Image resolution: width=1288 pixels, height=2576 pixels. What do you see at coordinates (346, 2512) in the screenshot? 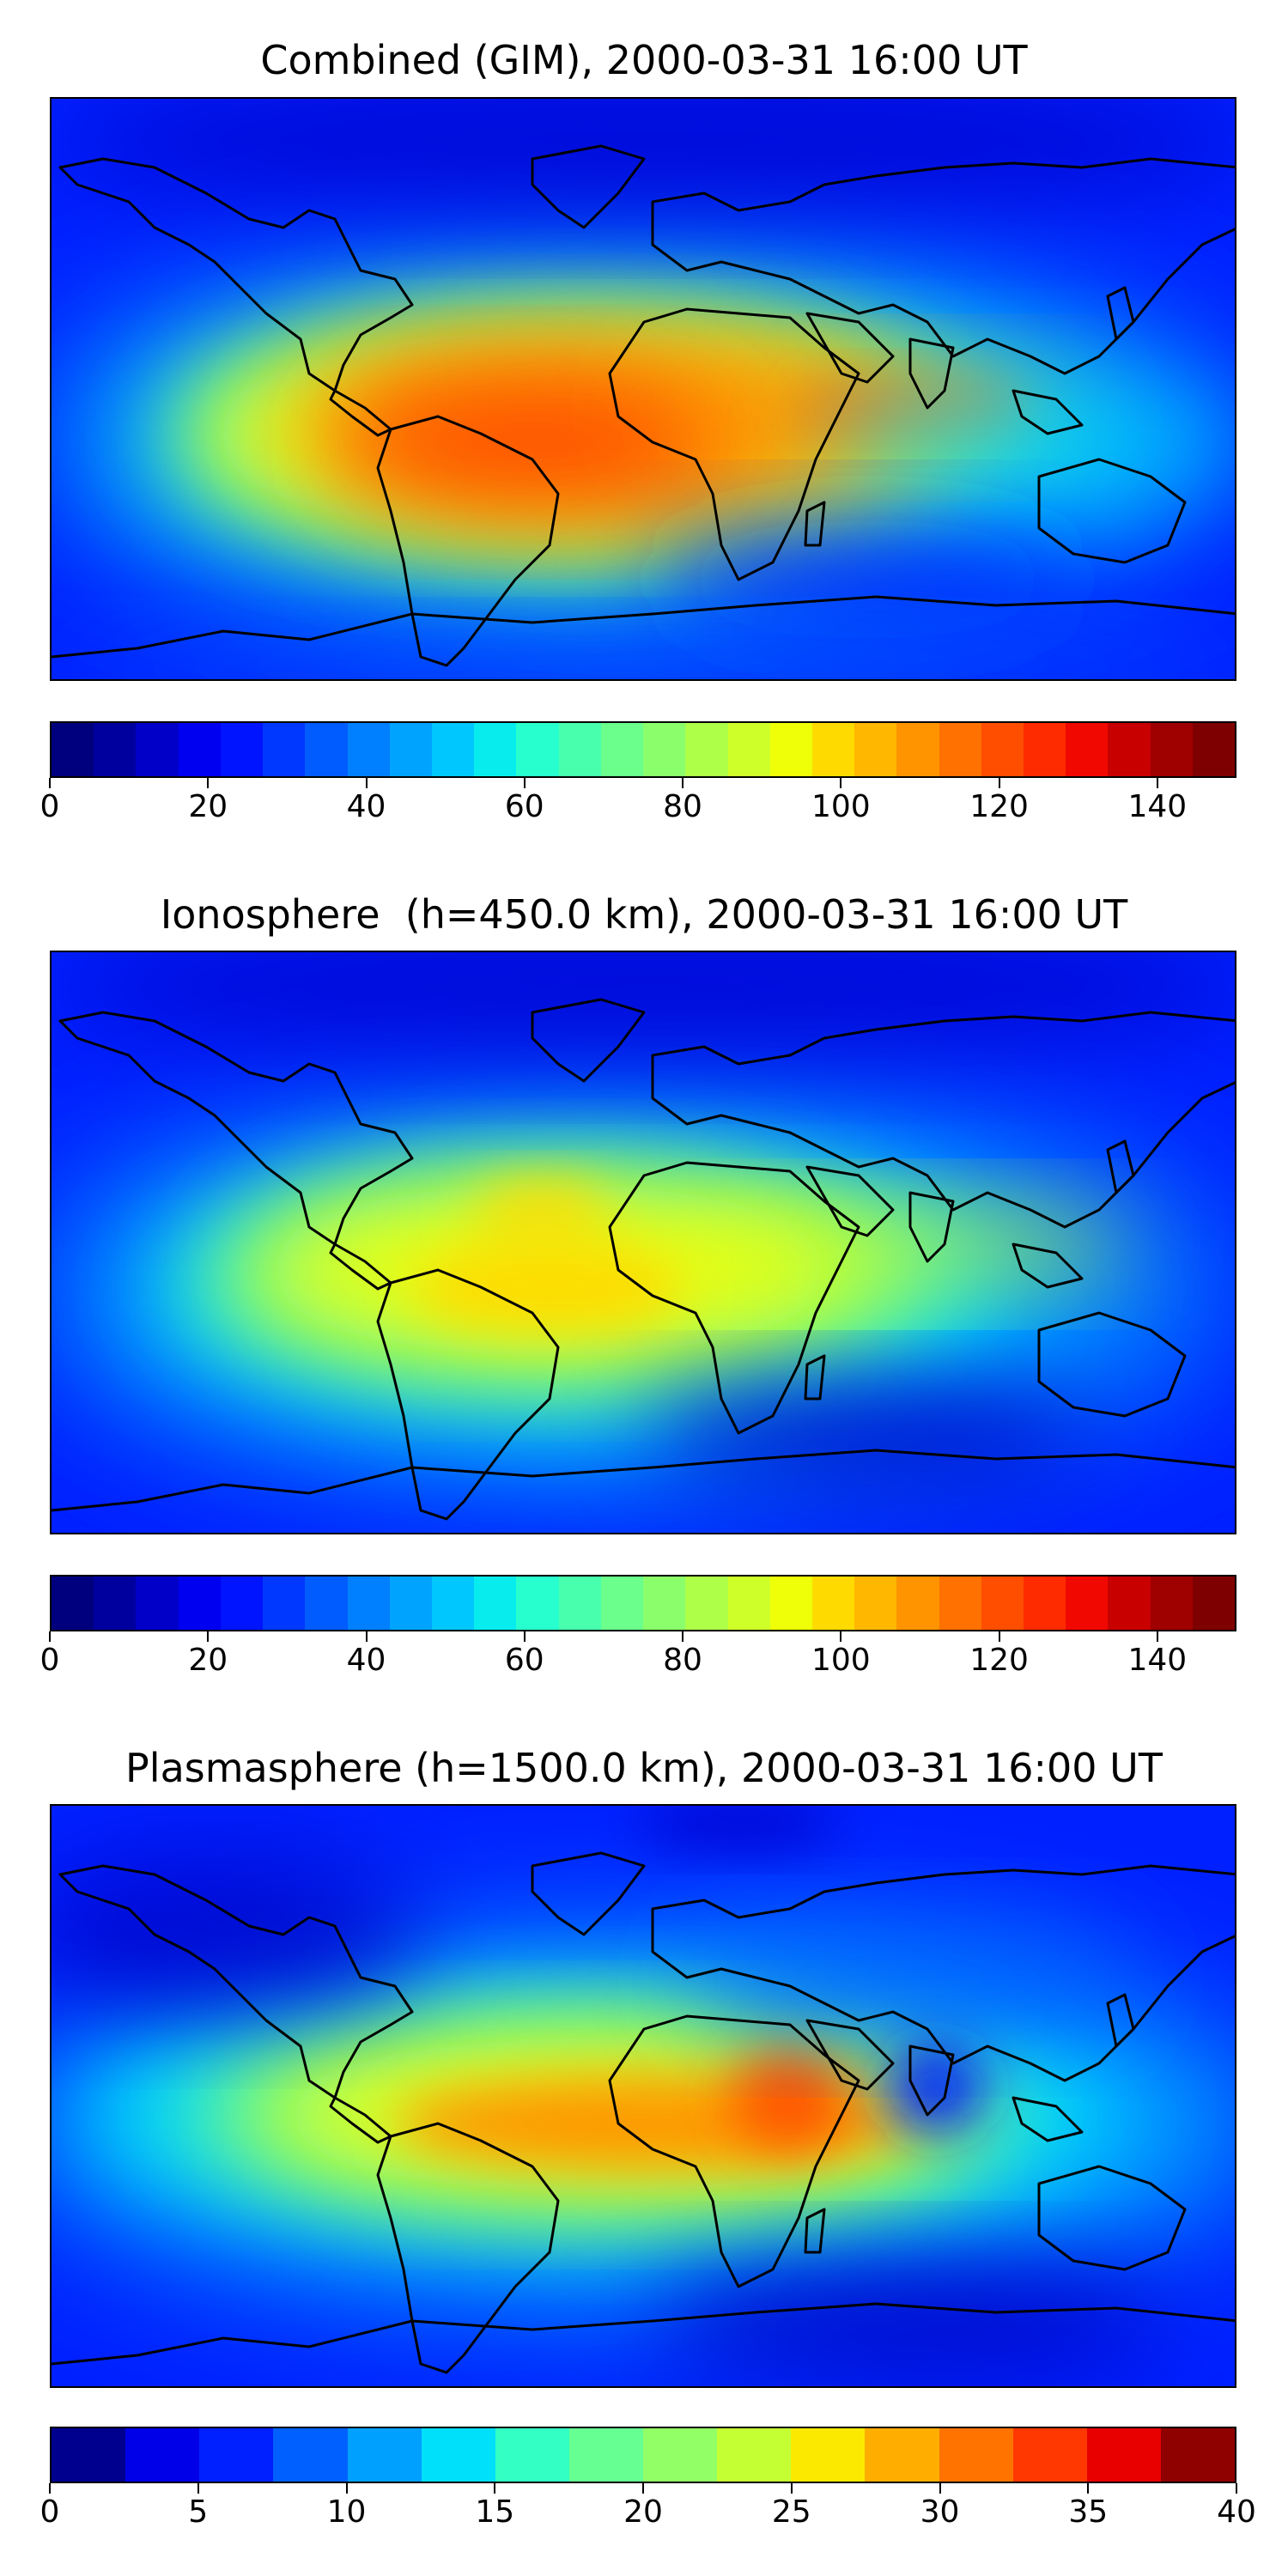
I see `colorbar-tick-label: 10` at bounding box center [346, 2512].